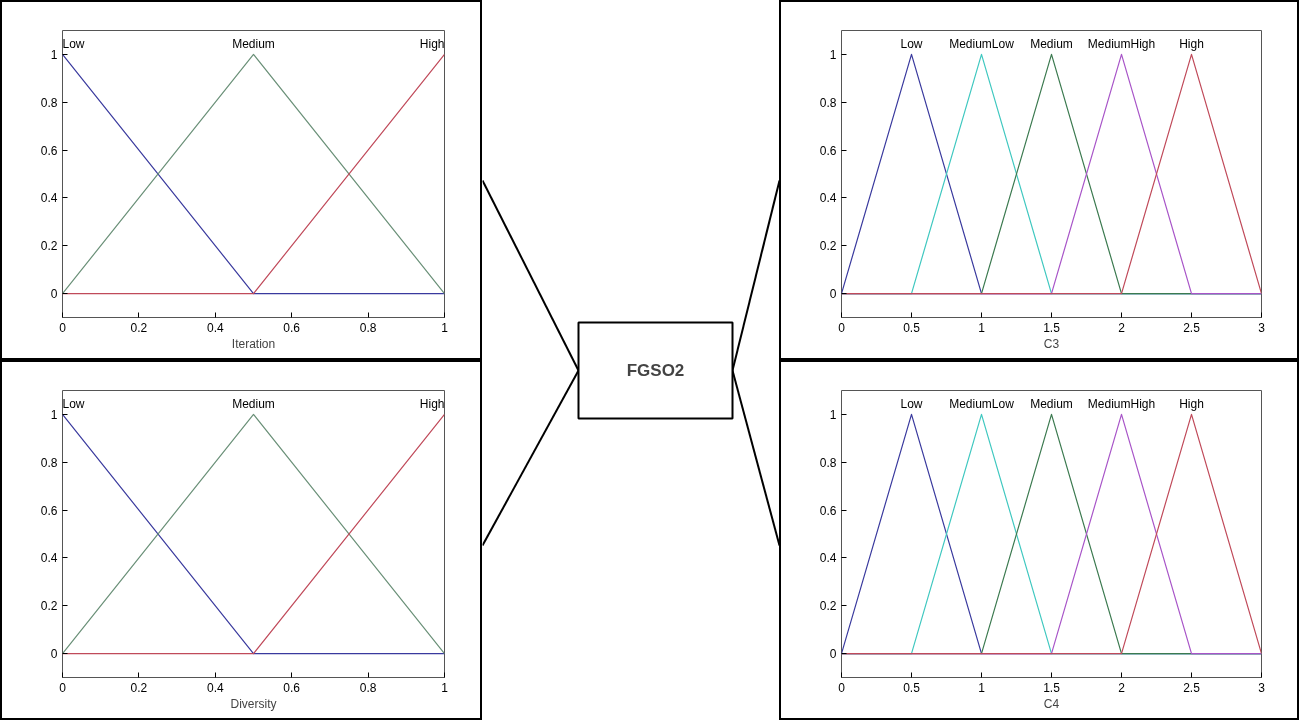 This screenshot has height=724, width=1309. Describe the element at coordinates (253, 343) in the screenshot. I see `x-axis-title: Iteration` at that location.